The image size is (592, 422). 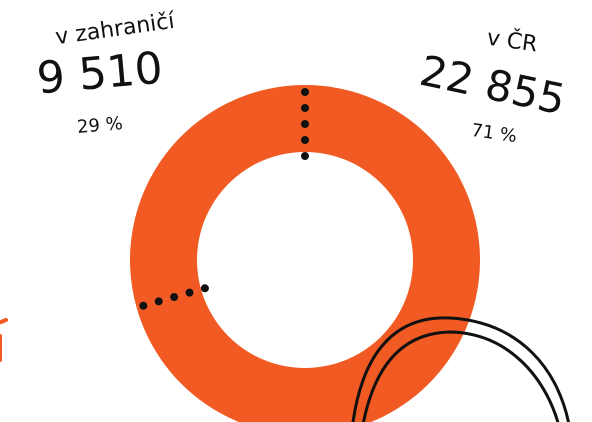 I want to click on percentage-label: 29 %, so click(x=99, y=125).